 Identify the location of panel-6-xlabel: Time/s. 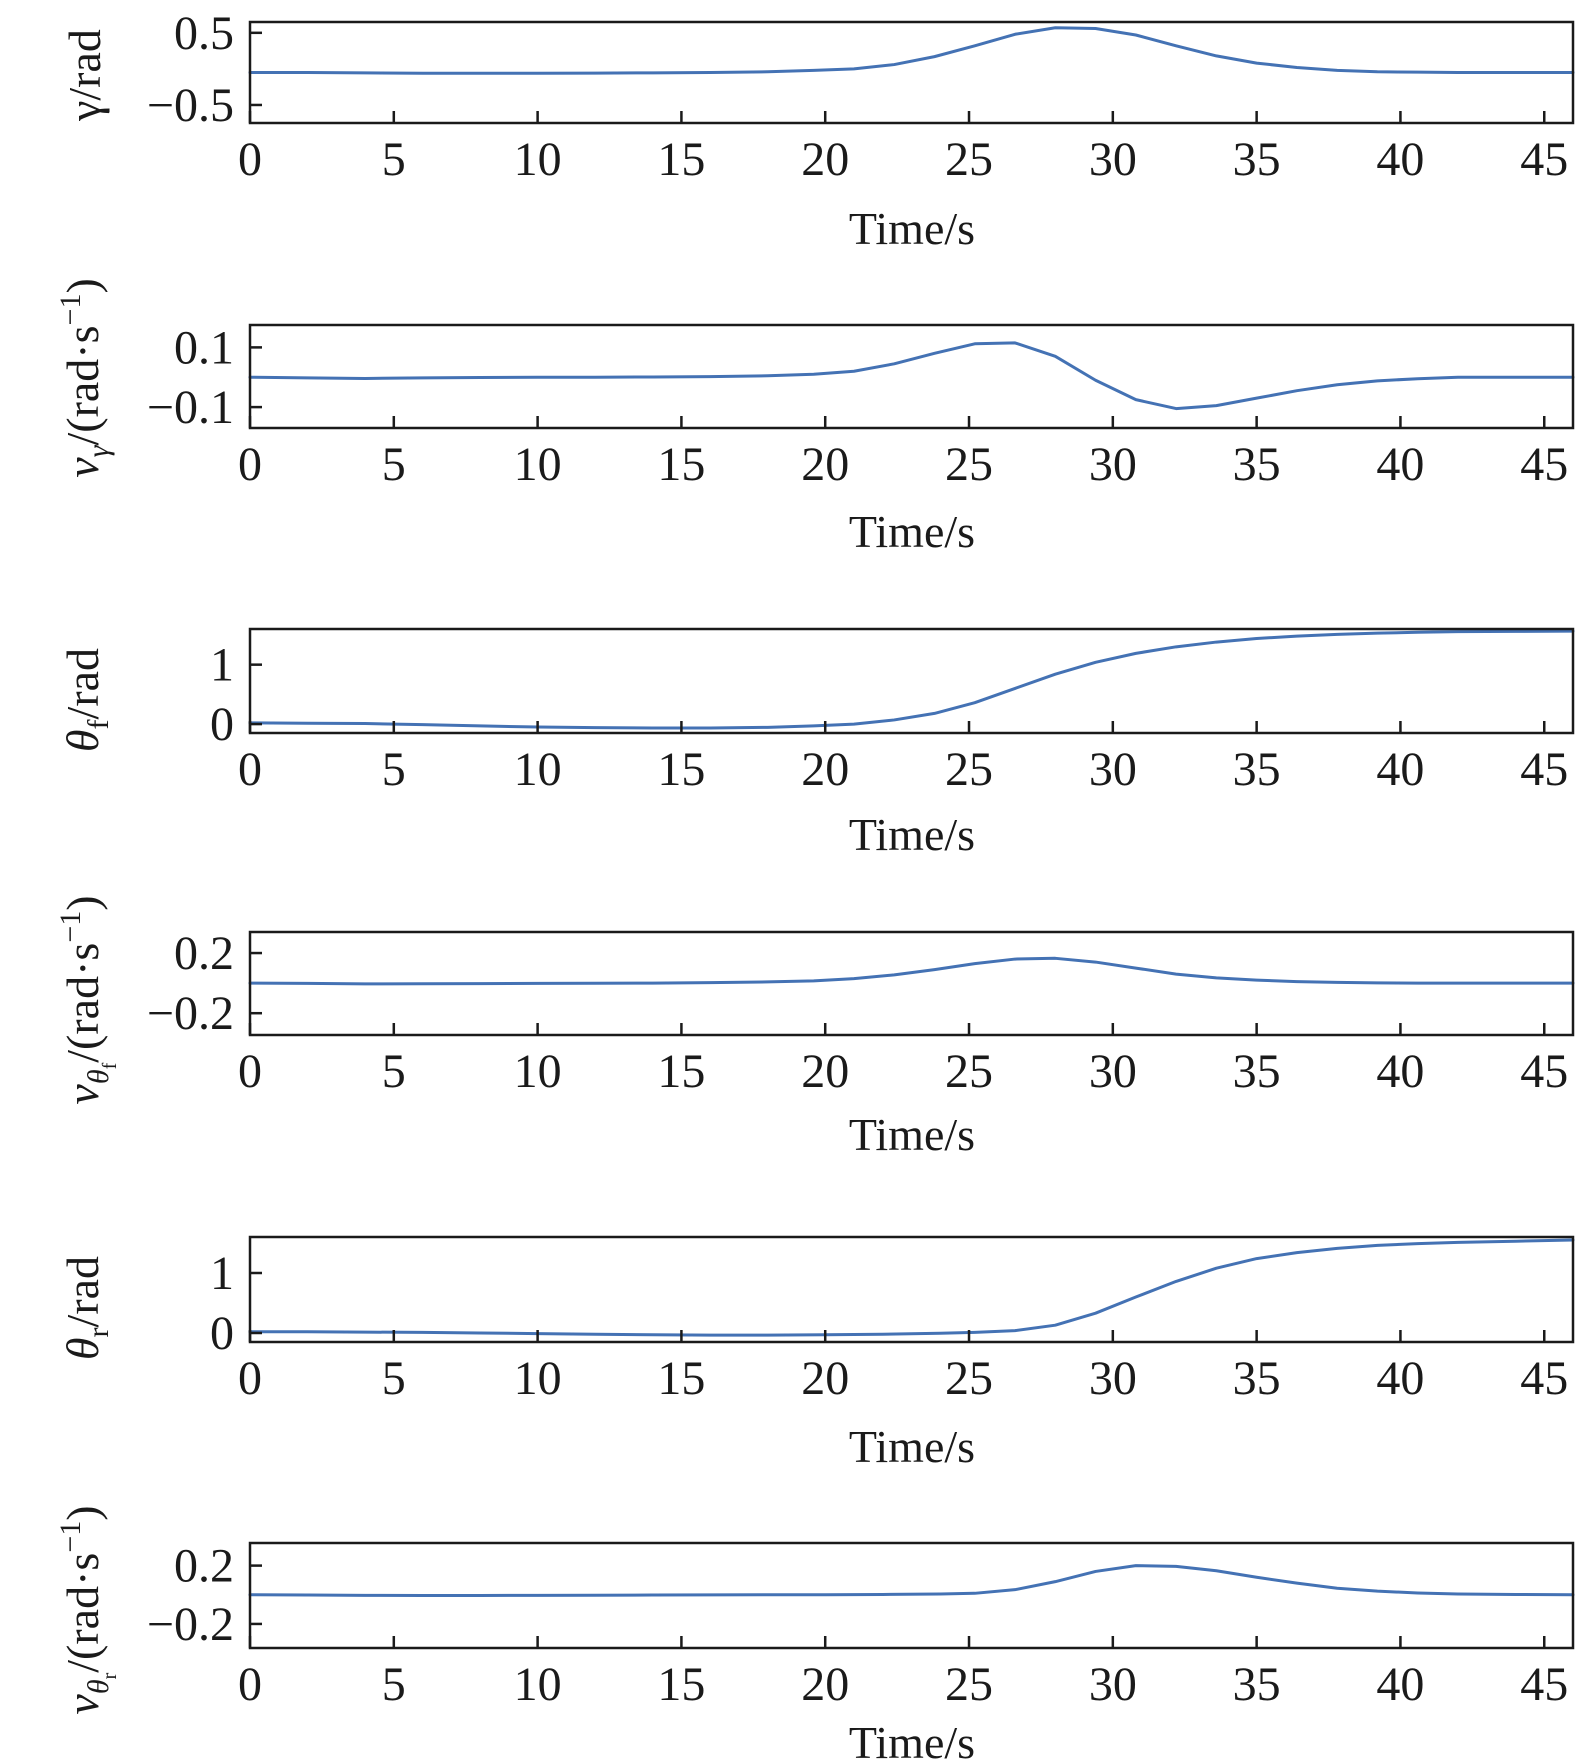
(912, 1740).